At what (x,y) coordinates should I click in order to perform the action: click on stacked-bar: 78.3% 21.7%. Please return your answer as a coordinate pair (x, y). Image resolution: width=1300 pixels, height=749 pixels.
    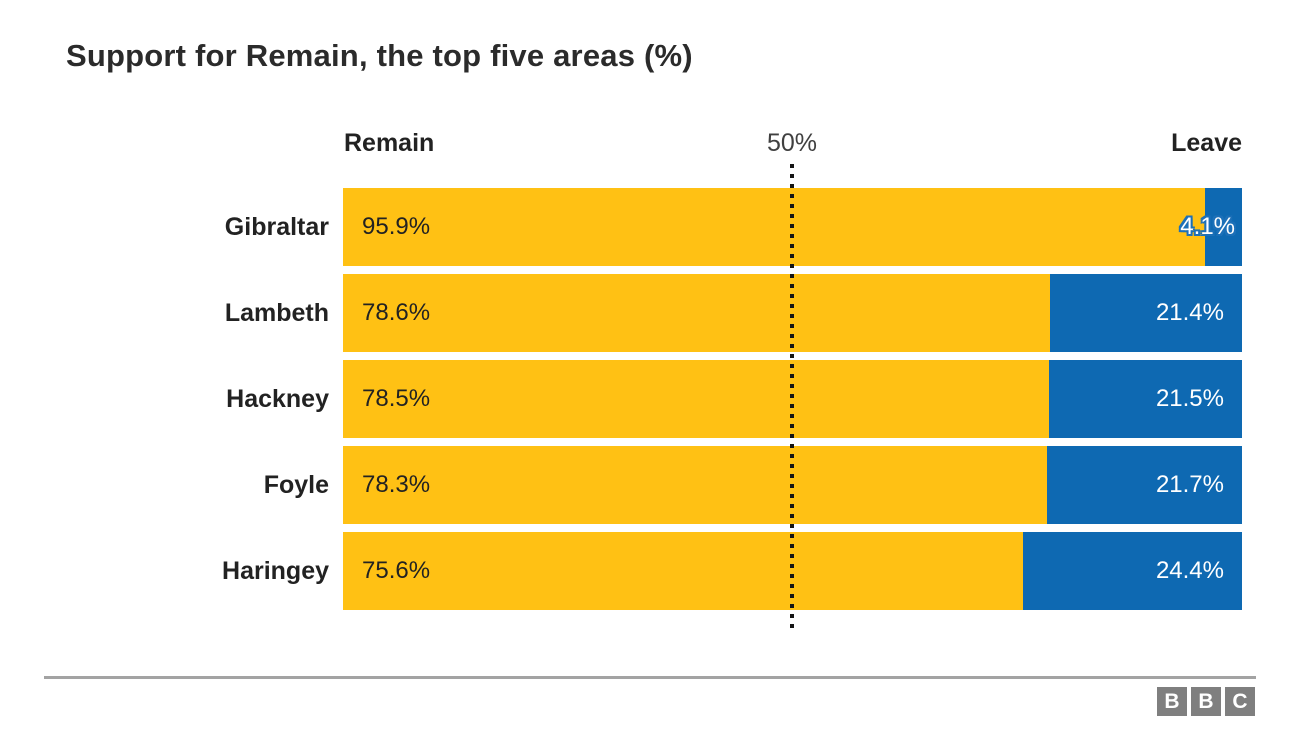
    Looking at the image, I should click on (792, 485).